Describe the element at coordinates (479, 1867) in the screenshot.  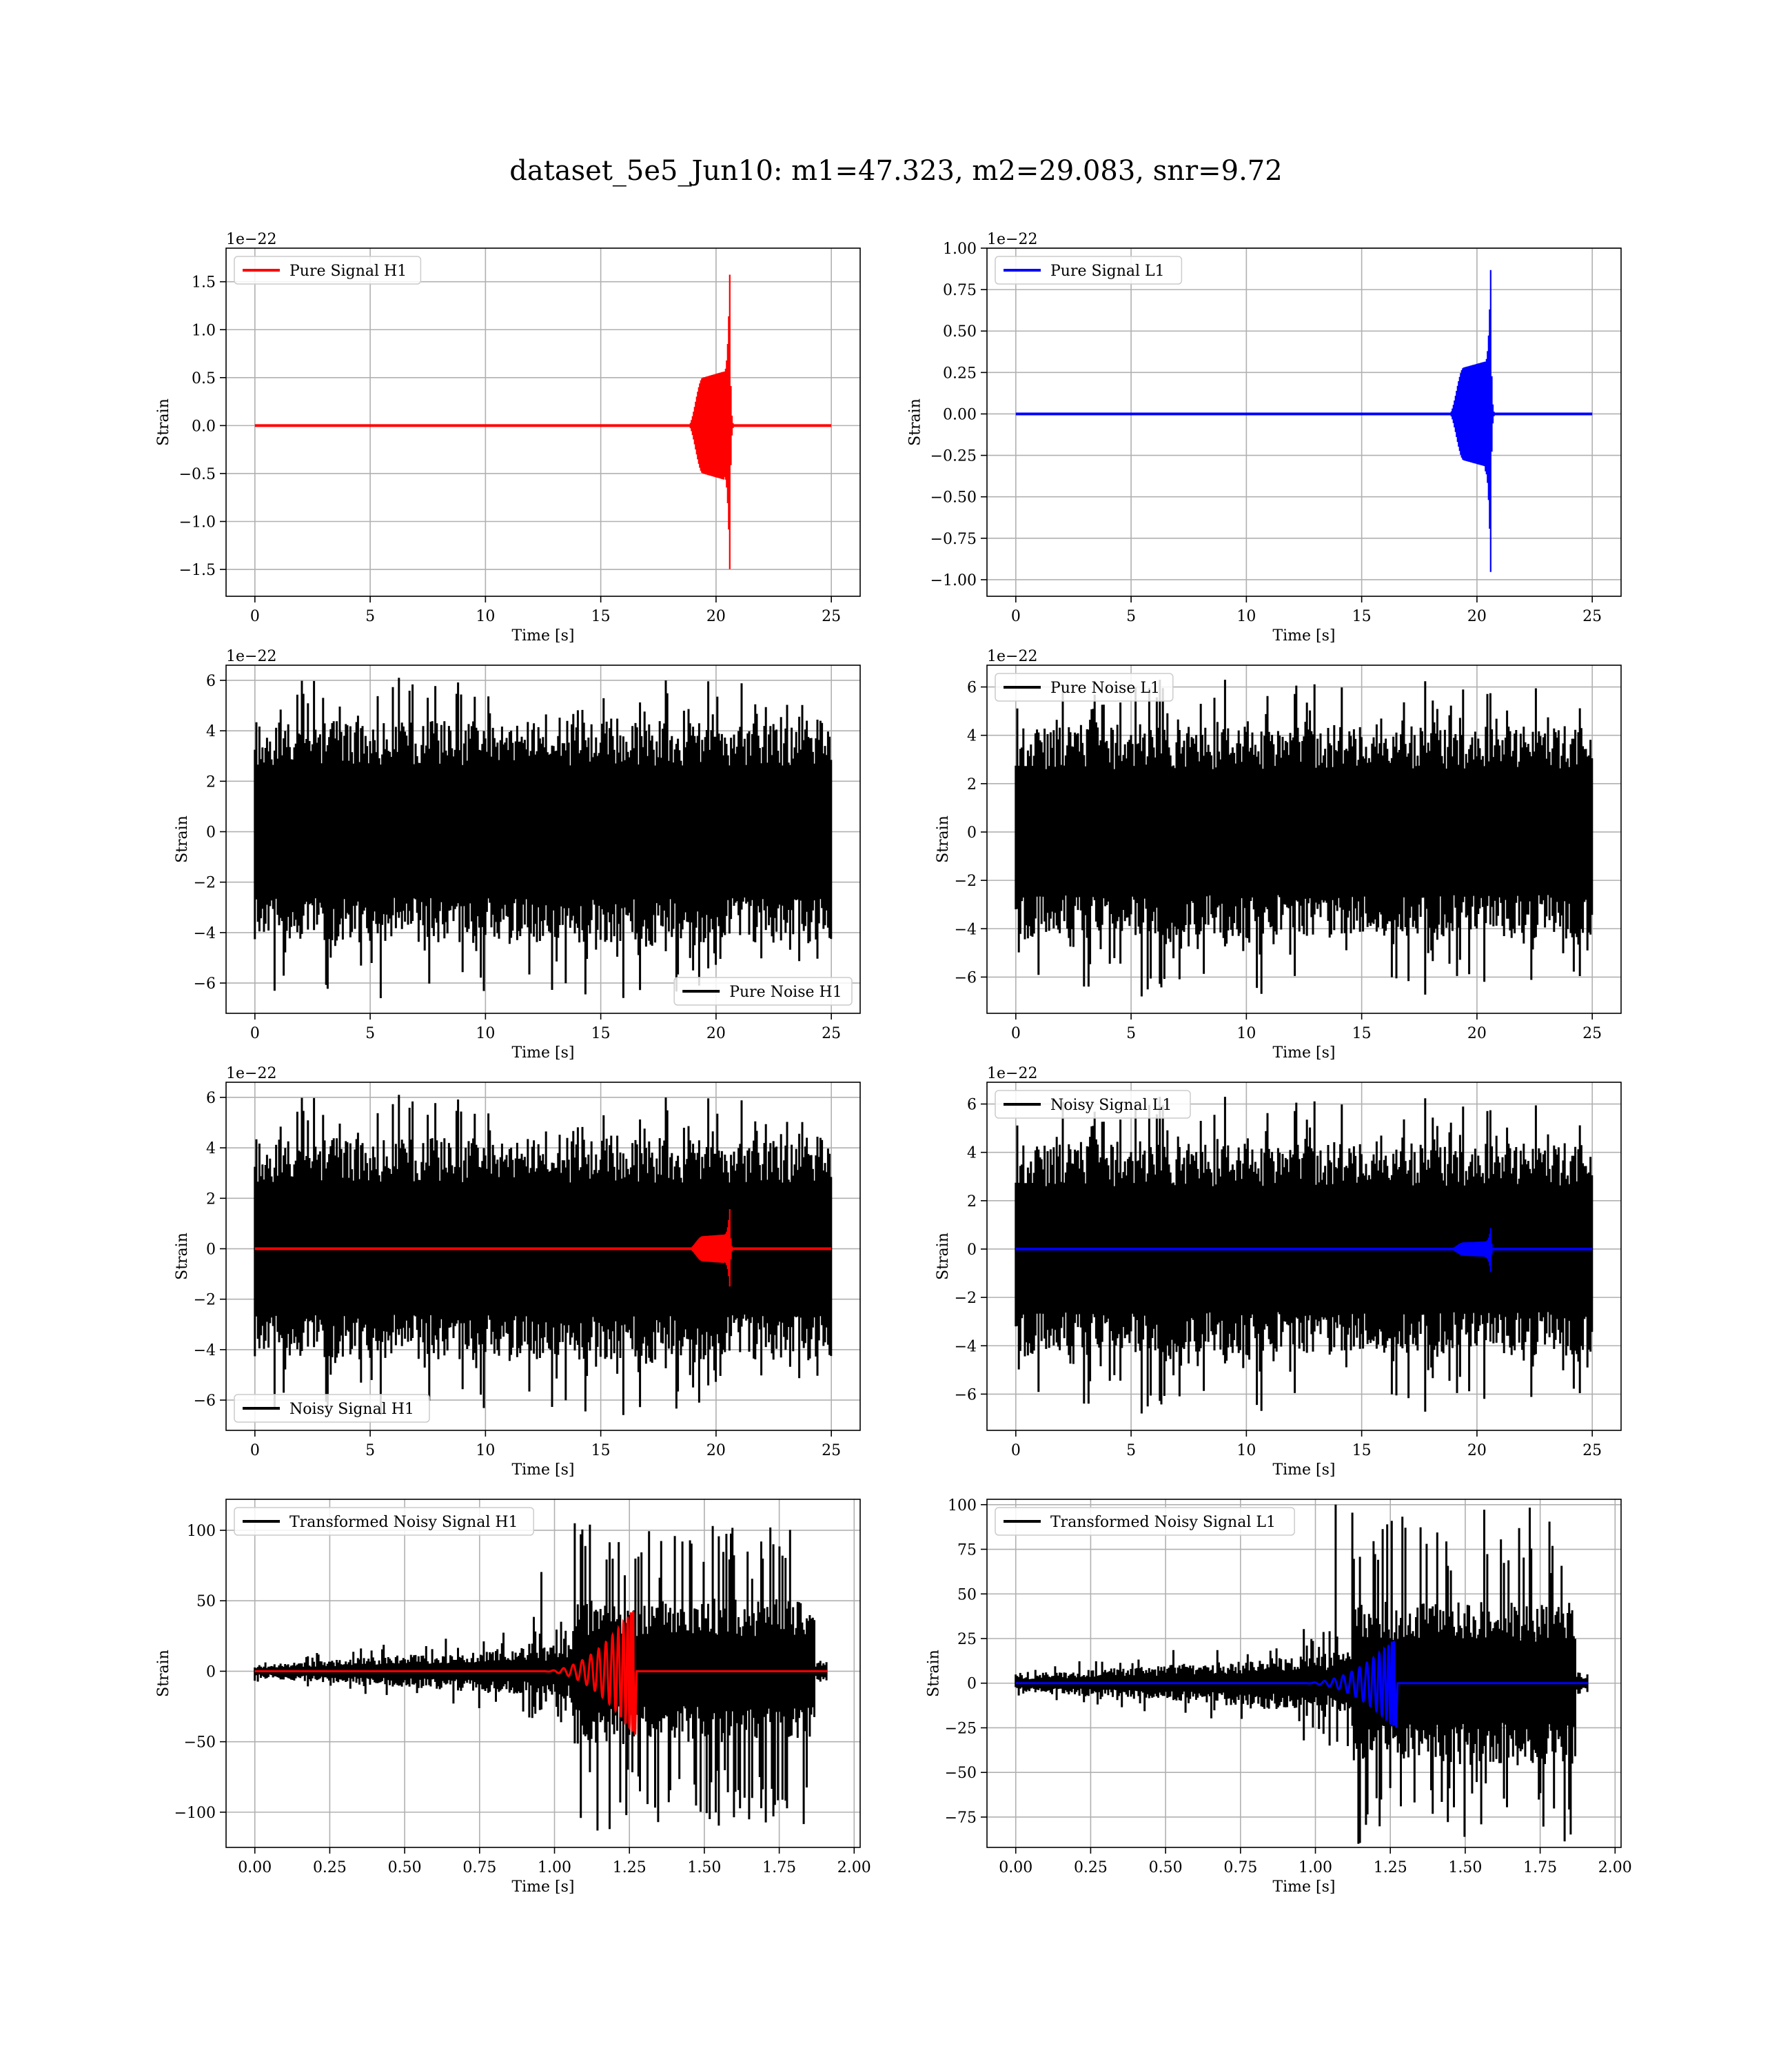
I see `x-tick-label: 0.75` at that location.